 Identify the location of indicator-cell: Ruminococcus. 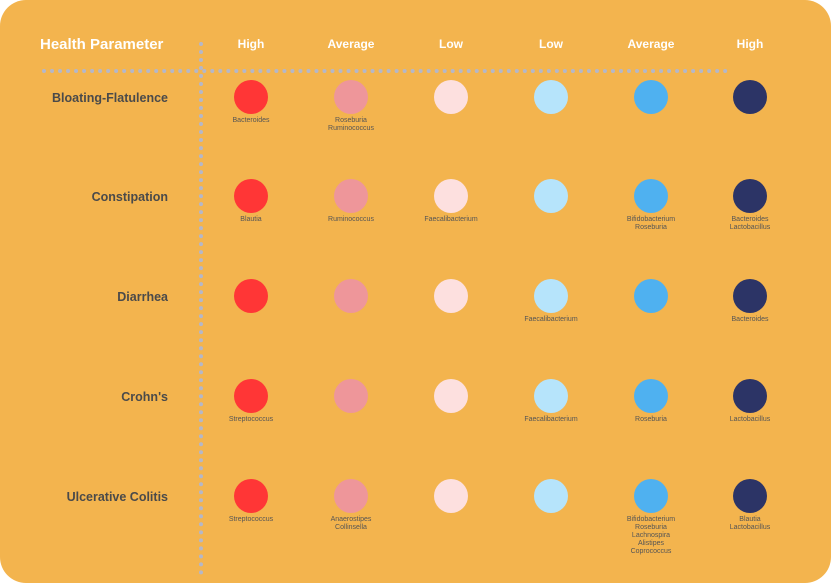
(351, 201).